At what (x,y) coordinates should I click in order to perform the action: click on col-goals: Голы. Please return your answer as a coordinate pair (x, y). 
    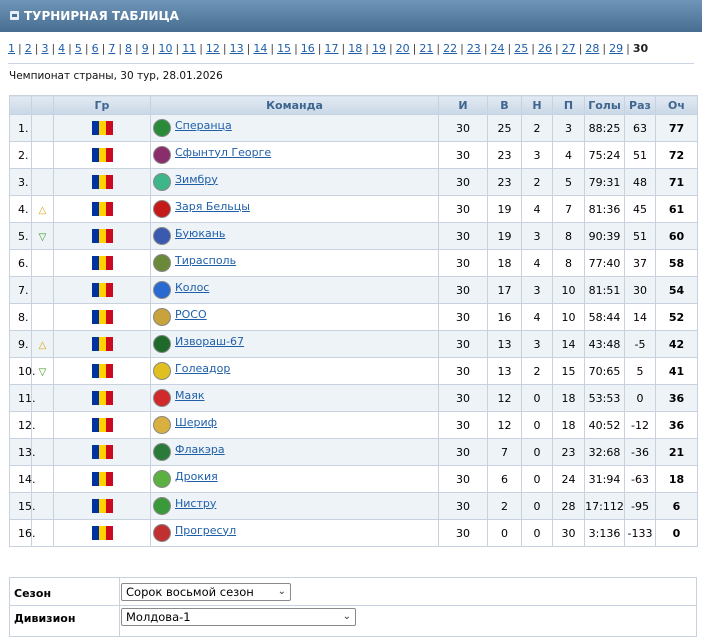
    Looking at the image, I should click on (604, 105).